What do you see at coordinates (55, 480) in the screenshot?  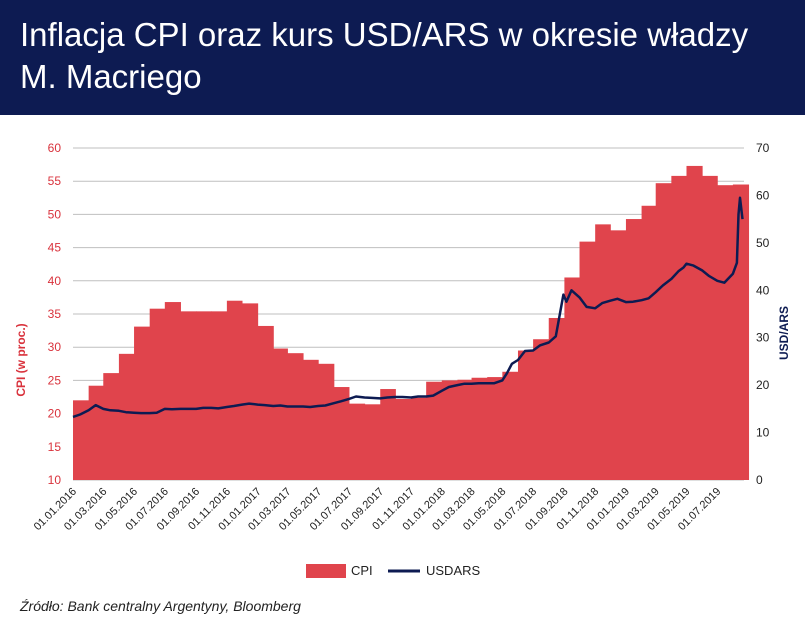 I see `left-tick-label: 10` at bounding box center [55, 480].